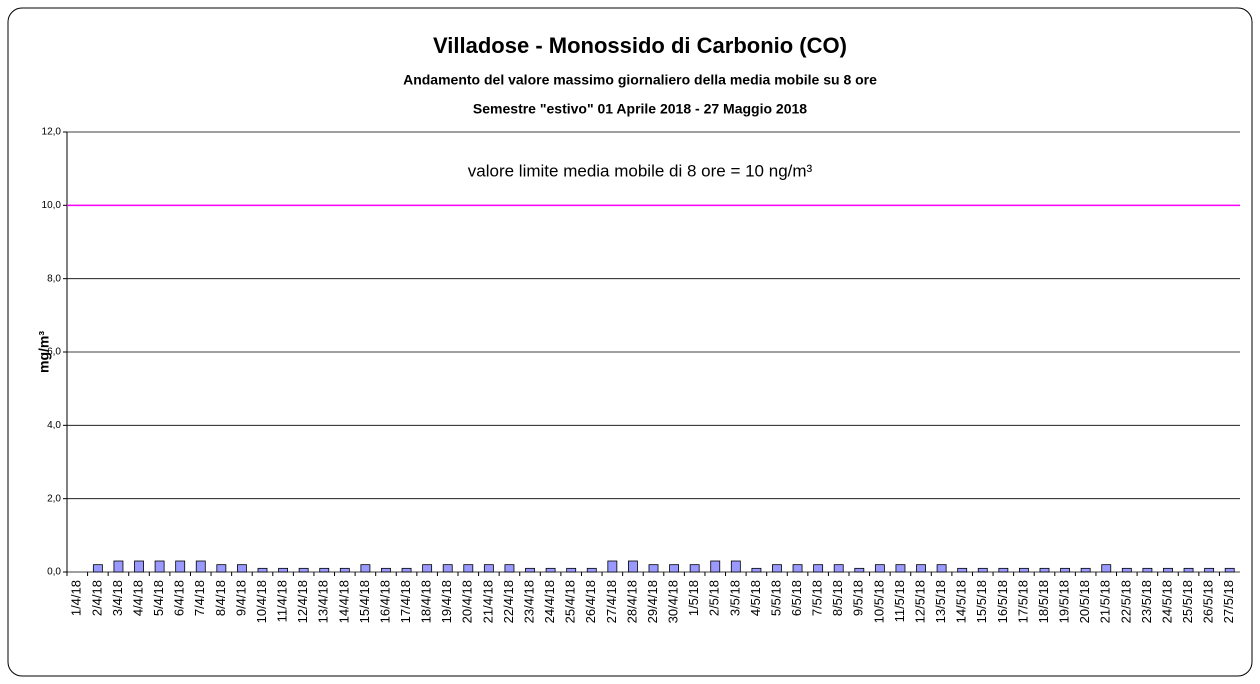  What do you see at coordinates (611, 601) in the screenshot?
I see `x-tick-label: 27/4/18` at bounding box center [611, 601].